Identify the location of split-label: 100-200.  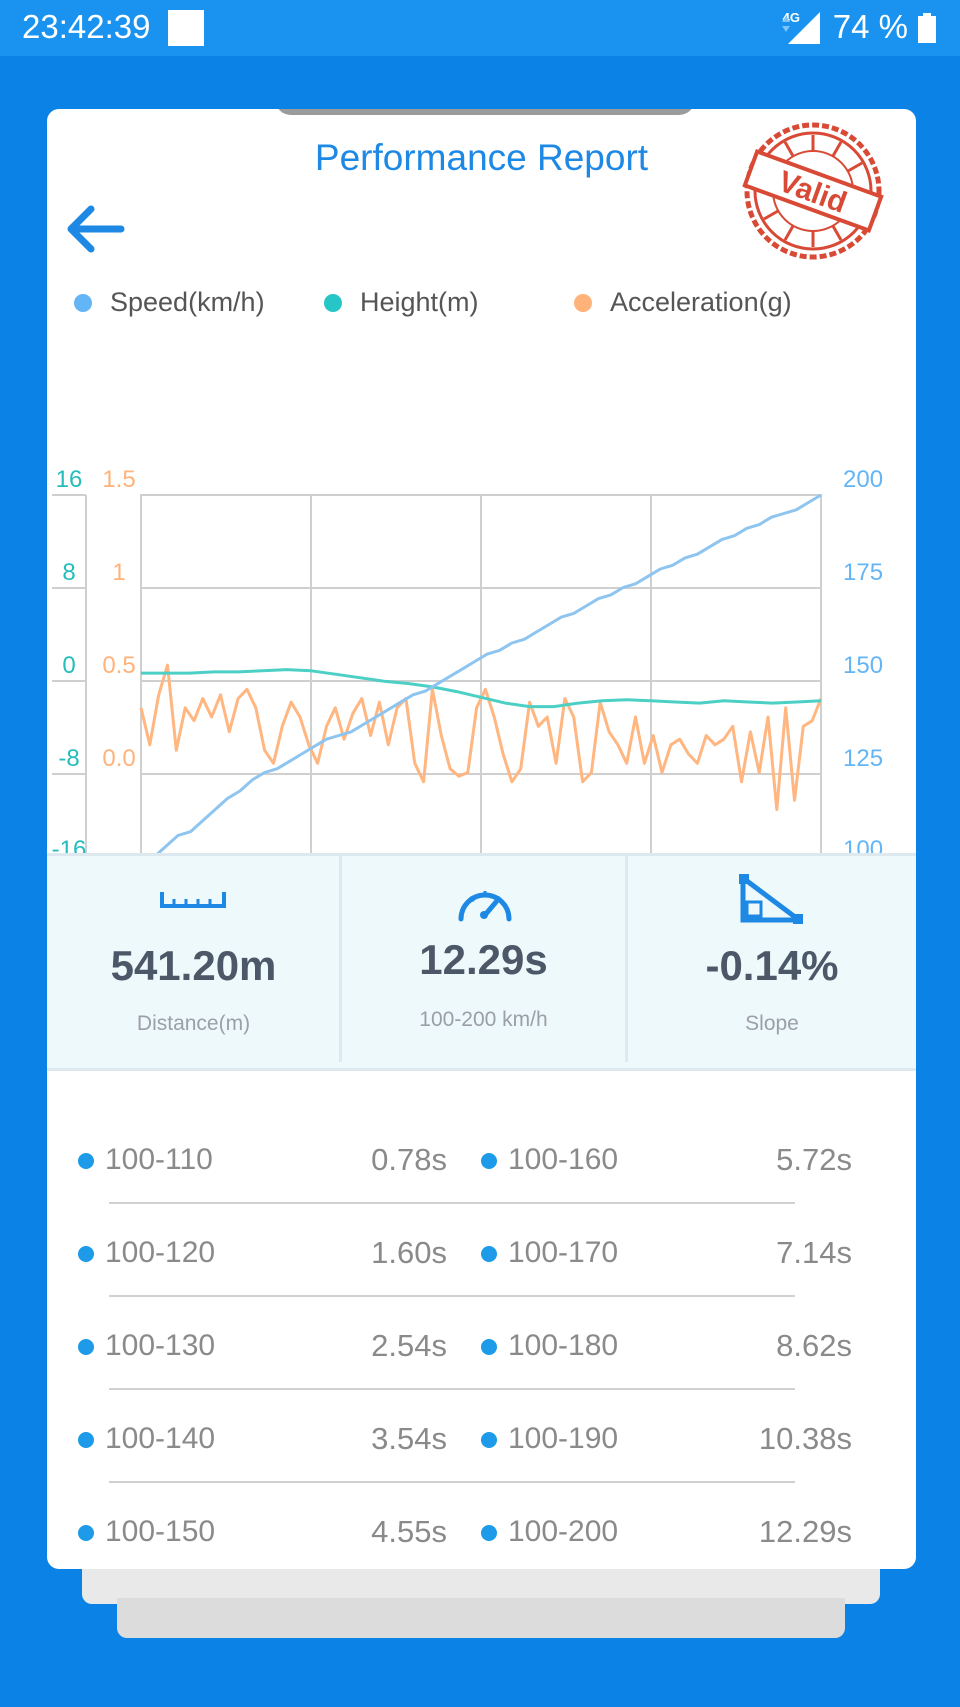
(563, 1531).